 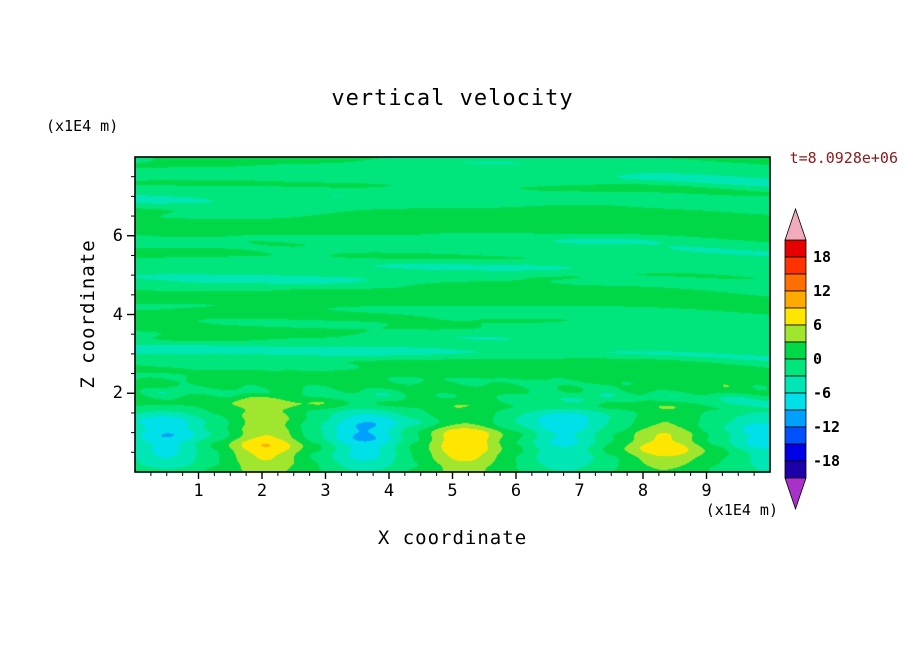 What do you see at coordinates (706, 491) in the screenshot?
I see `x-tick-label: 9` at bounding box center [706, 491].